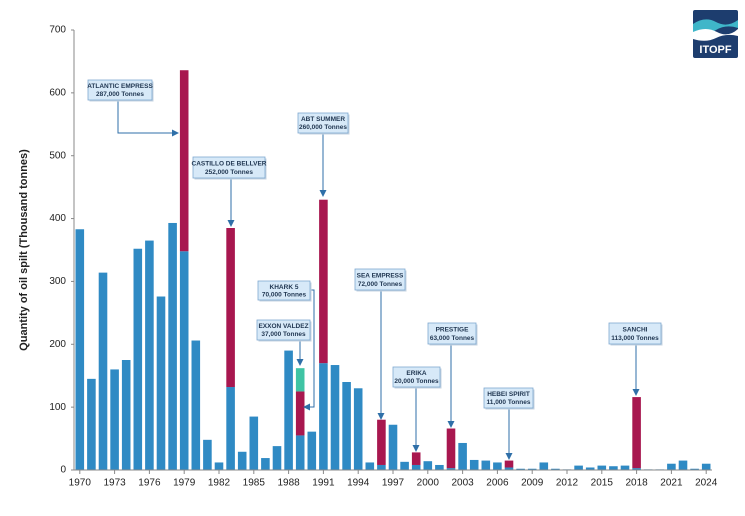 This screenshot has width=745, height=516. Describe the element at coordinates (497, 483) in the screenshot. I see `x-tick-label: 2006` at that location.